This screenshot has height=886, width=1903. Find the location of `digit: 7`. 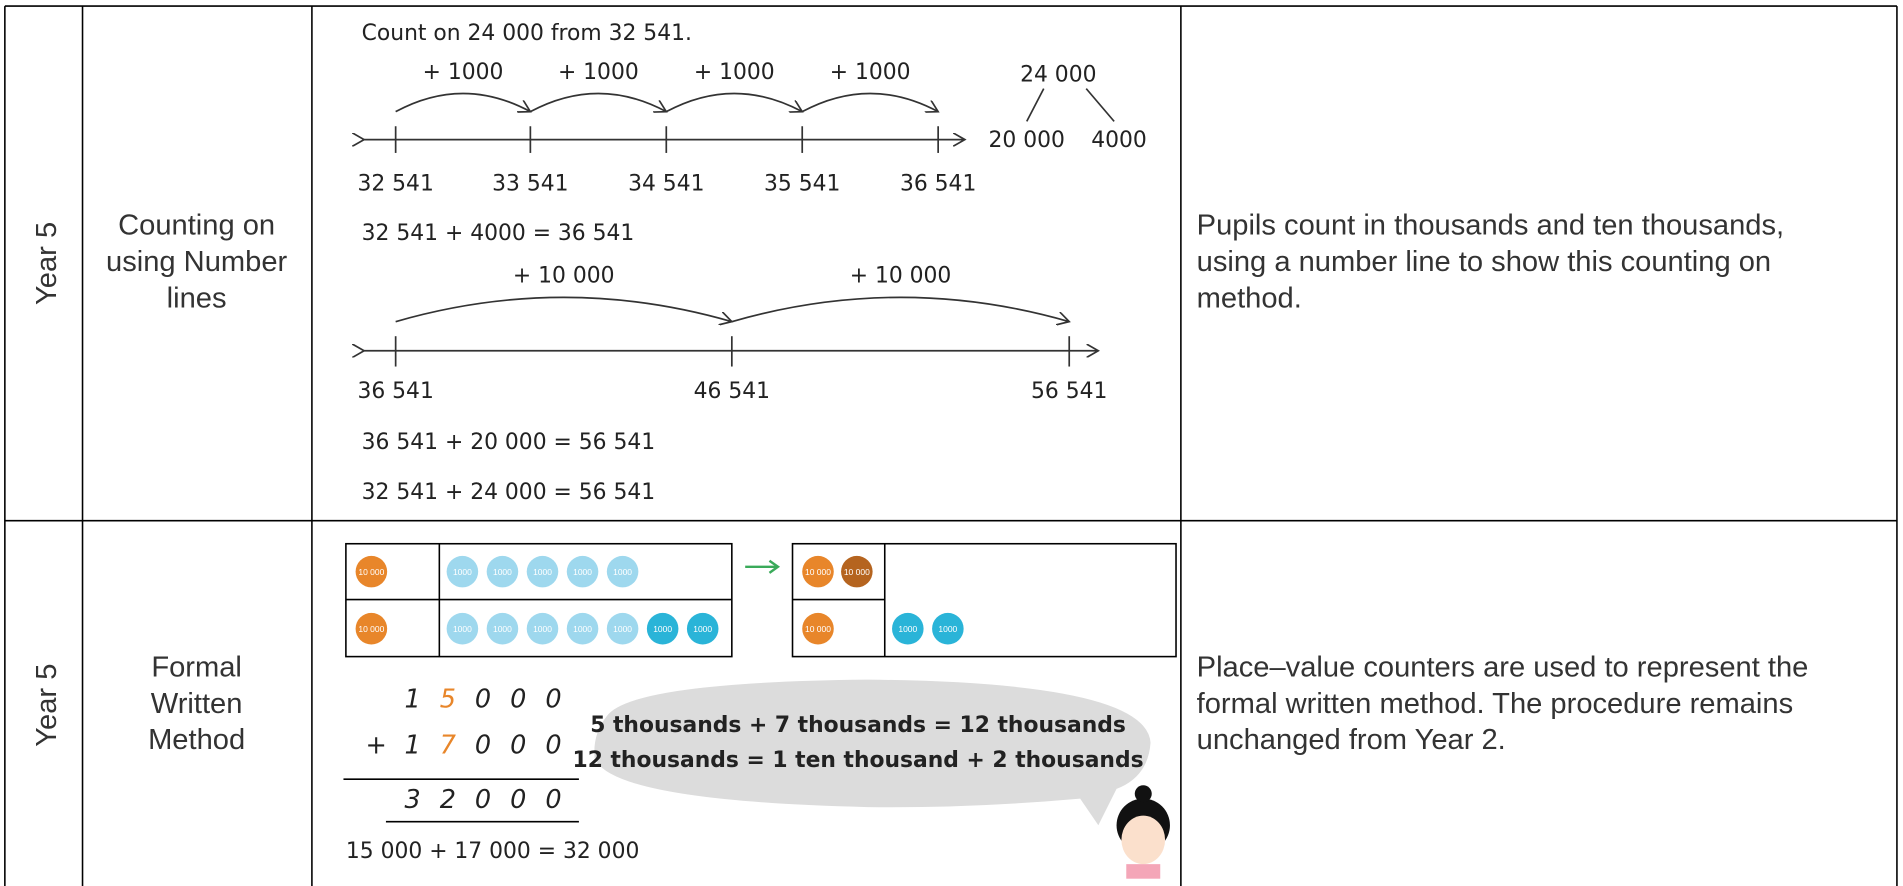

digit: 7 is located at coordinates (448, 745).